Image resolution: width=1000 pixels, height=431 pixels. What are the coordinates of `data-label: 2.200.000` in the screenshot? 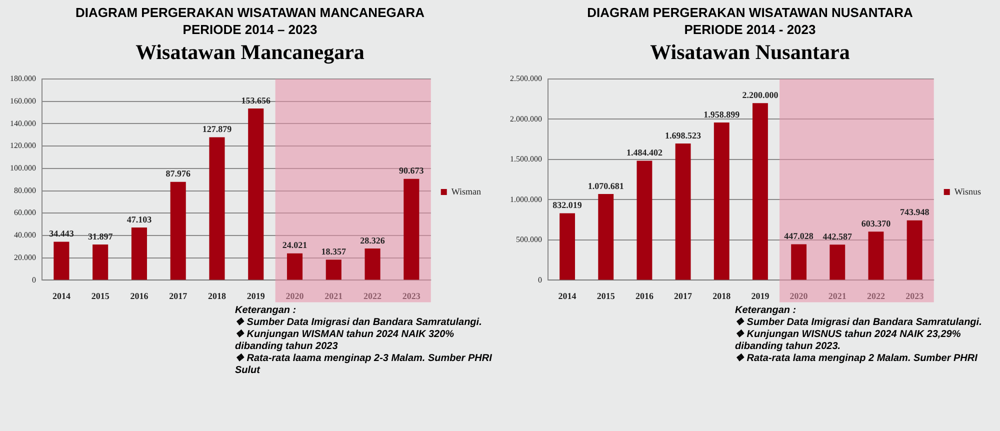 It's located at (760, 95).